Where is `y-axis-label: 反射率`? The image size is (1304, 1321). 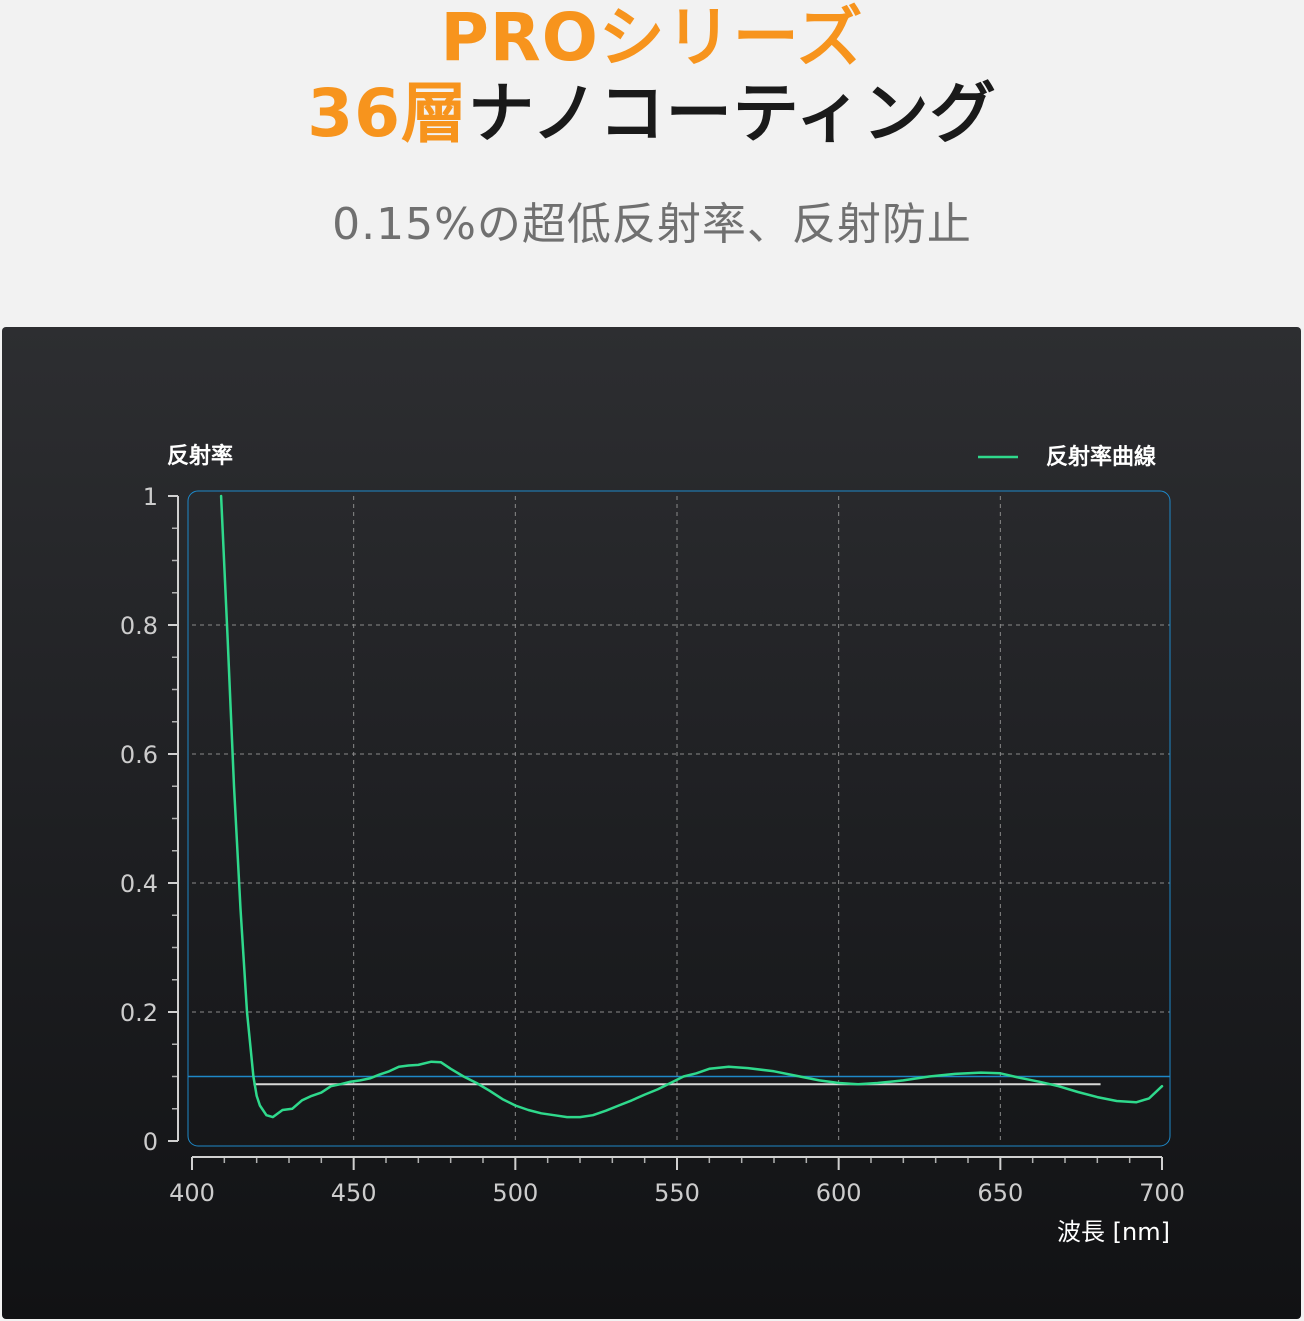 y-axis-label: 反射率 is located at coordinates (200, 456).